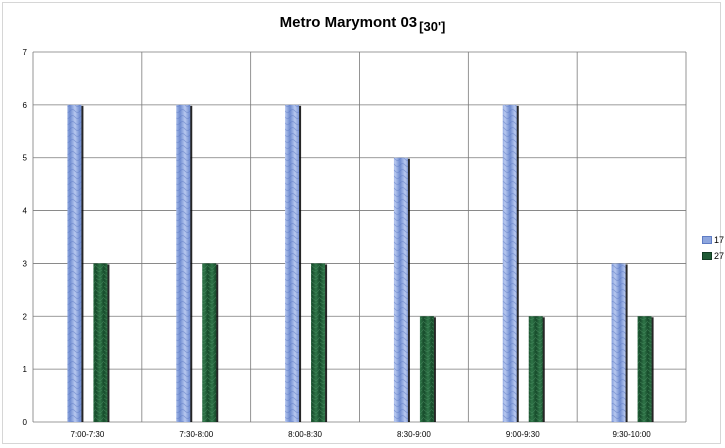  What do you see at coordinates (74, 263) in the screenshot?
I see `bar-17-7:00-7:30` at bounding box center [74, 263].